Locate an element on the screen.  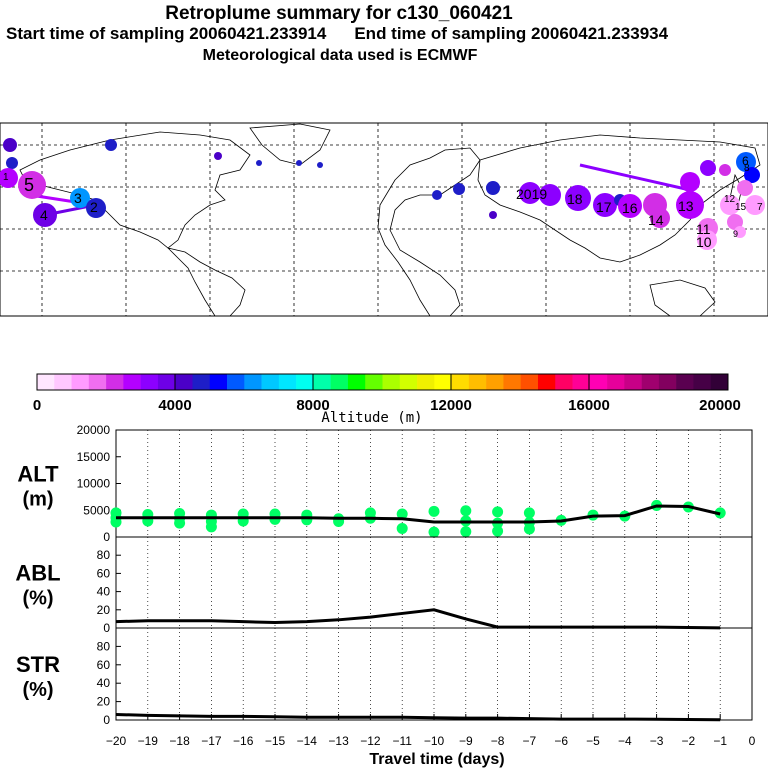
y-axis-unit: (%) is located at coordinates (37, 599).